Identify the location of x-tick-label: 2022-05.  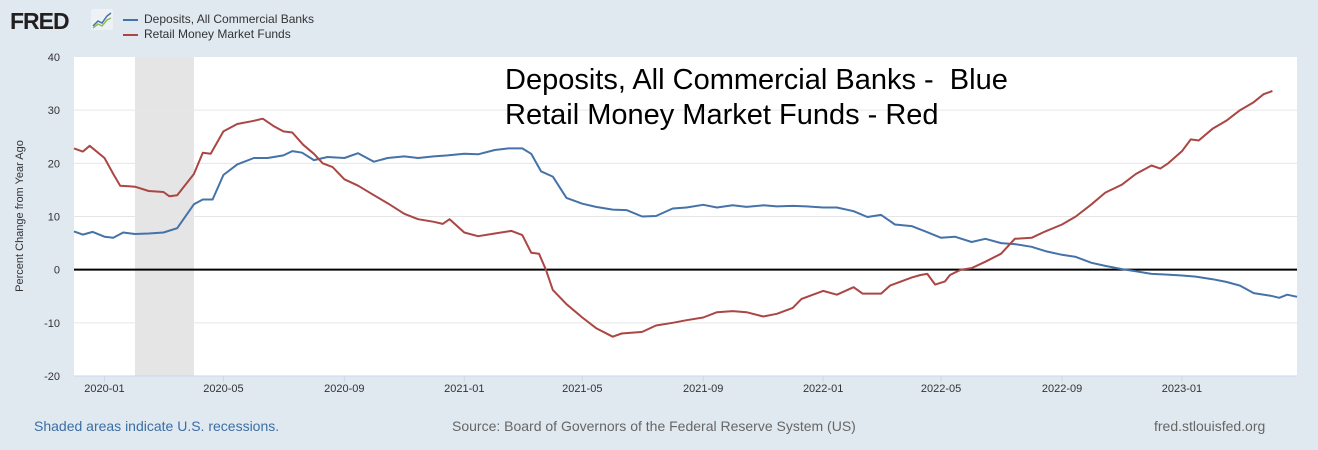
(941, 389).